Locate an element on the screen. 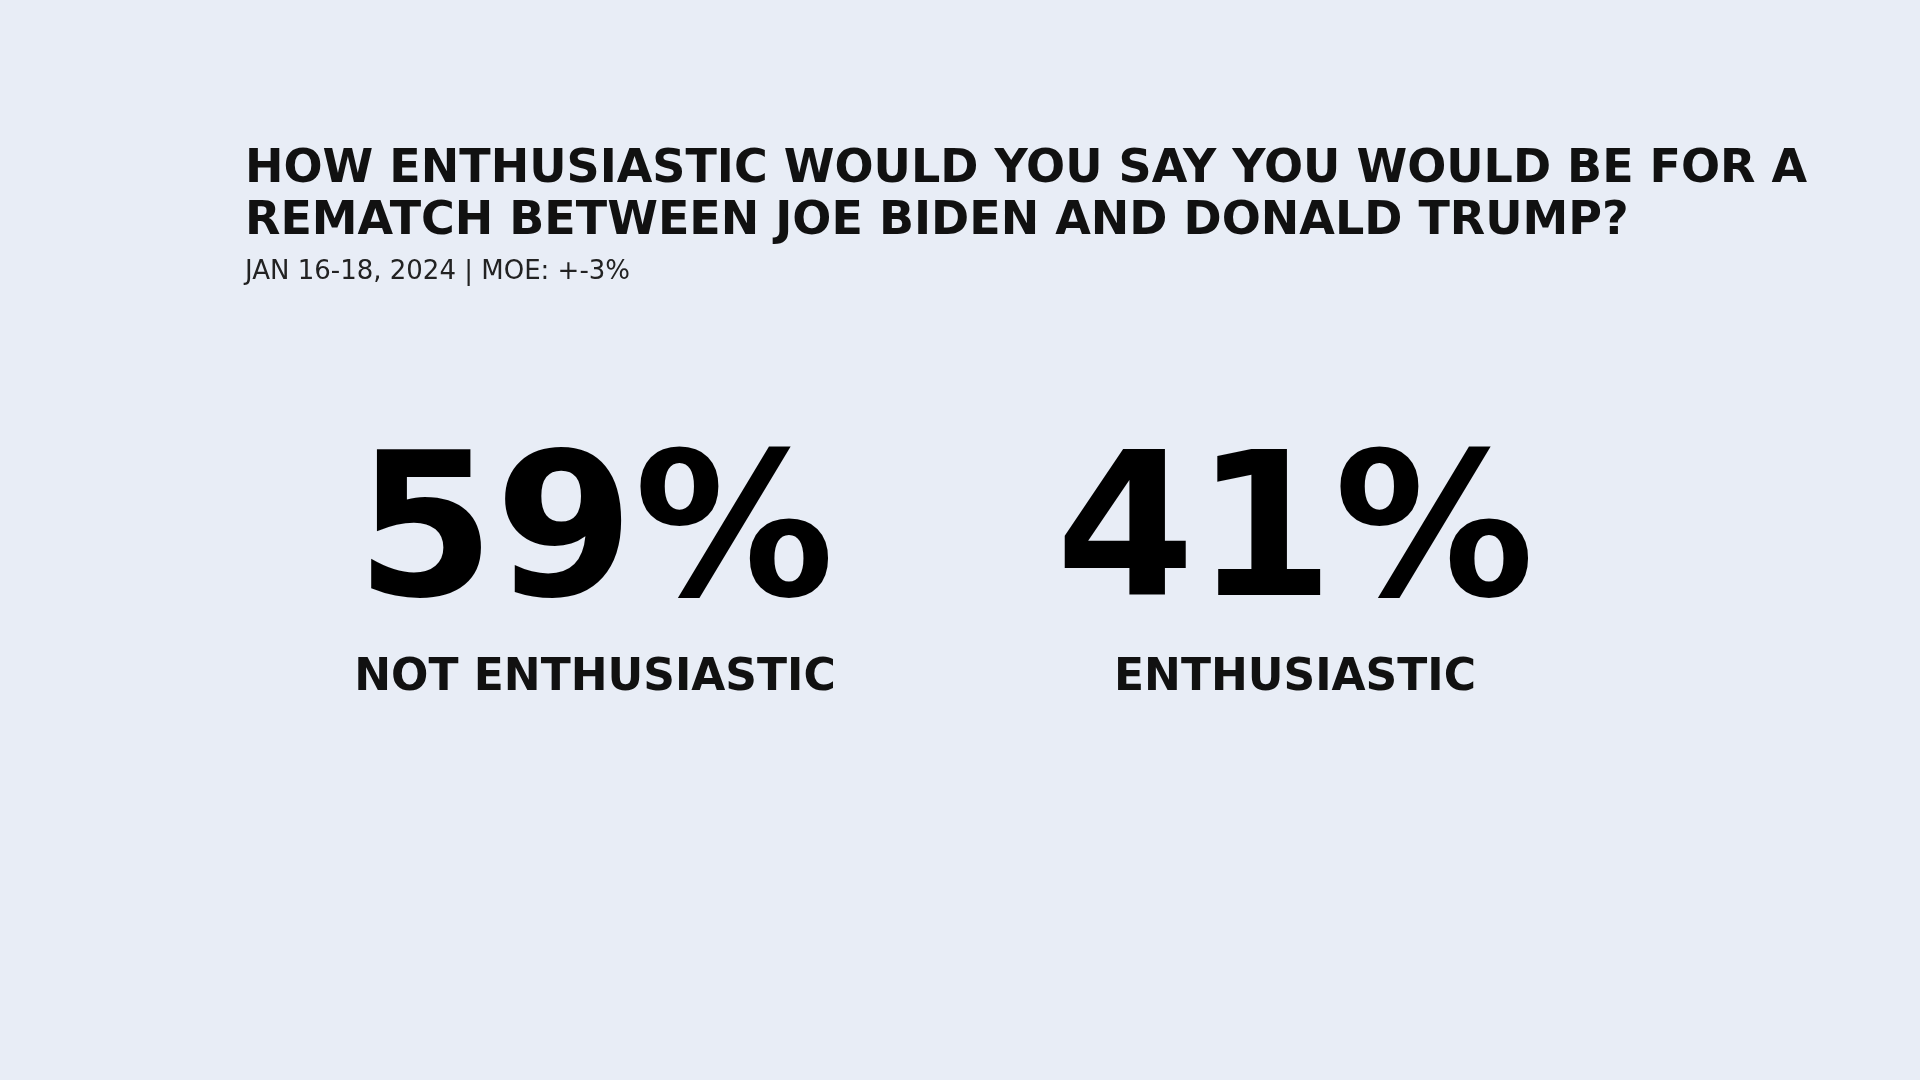 The height and width of the screenshot is (1080, 1920). data-label: 59% is located at coordinates (595, 525).